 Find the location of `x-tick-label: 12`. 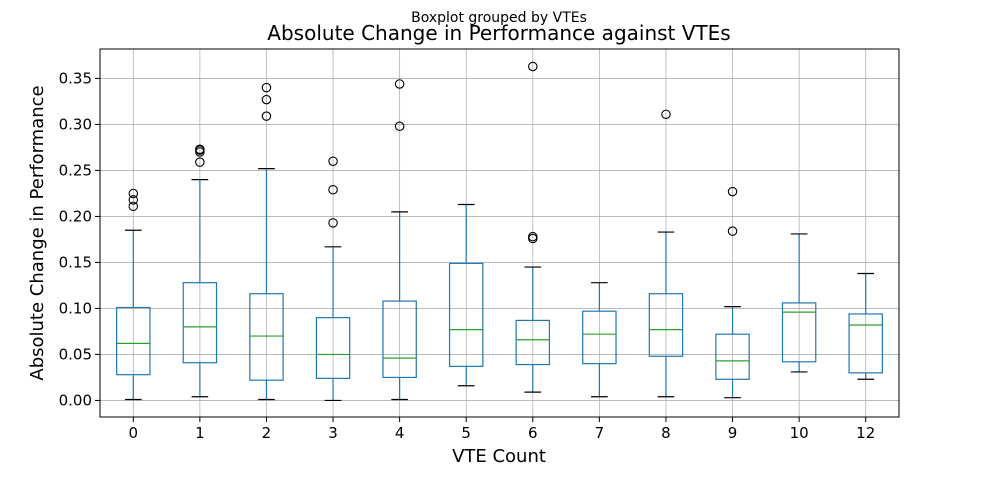

x-tick-label: 12 is located at coordinates (865, 433).